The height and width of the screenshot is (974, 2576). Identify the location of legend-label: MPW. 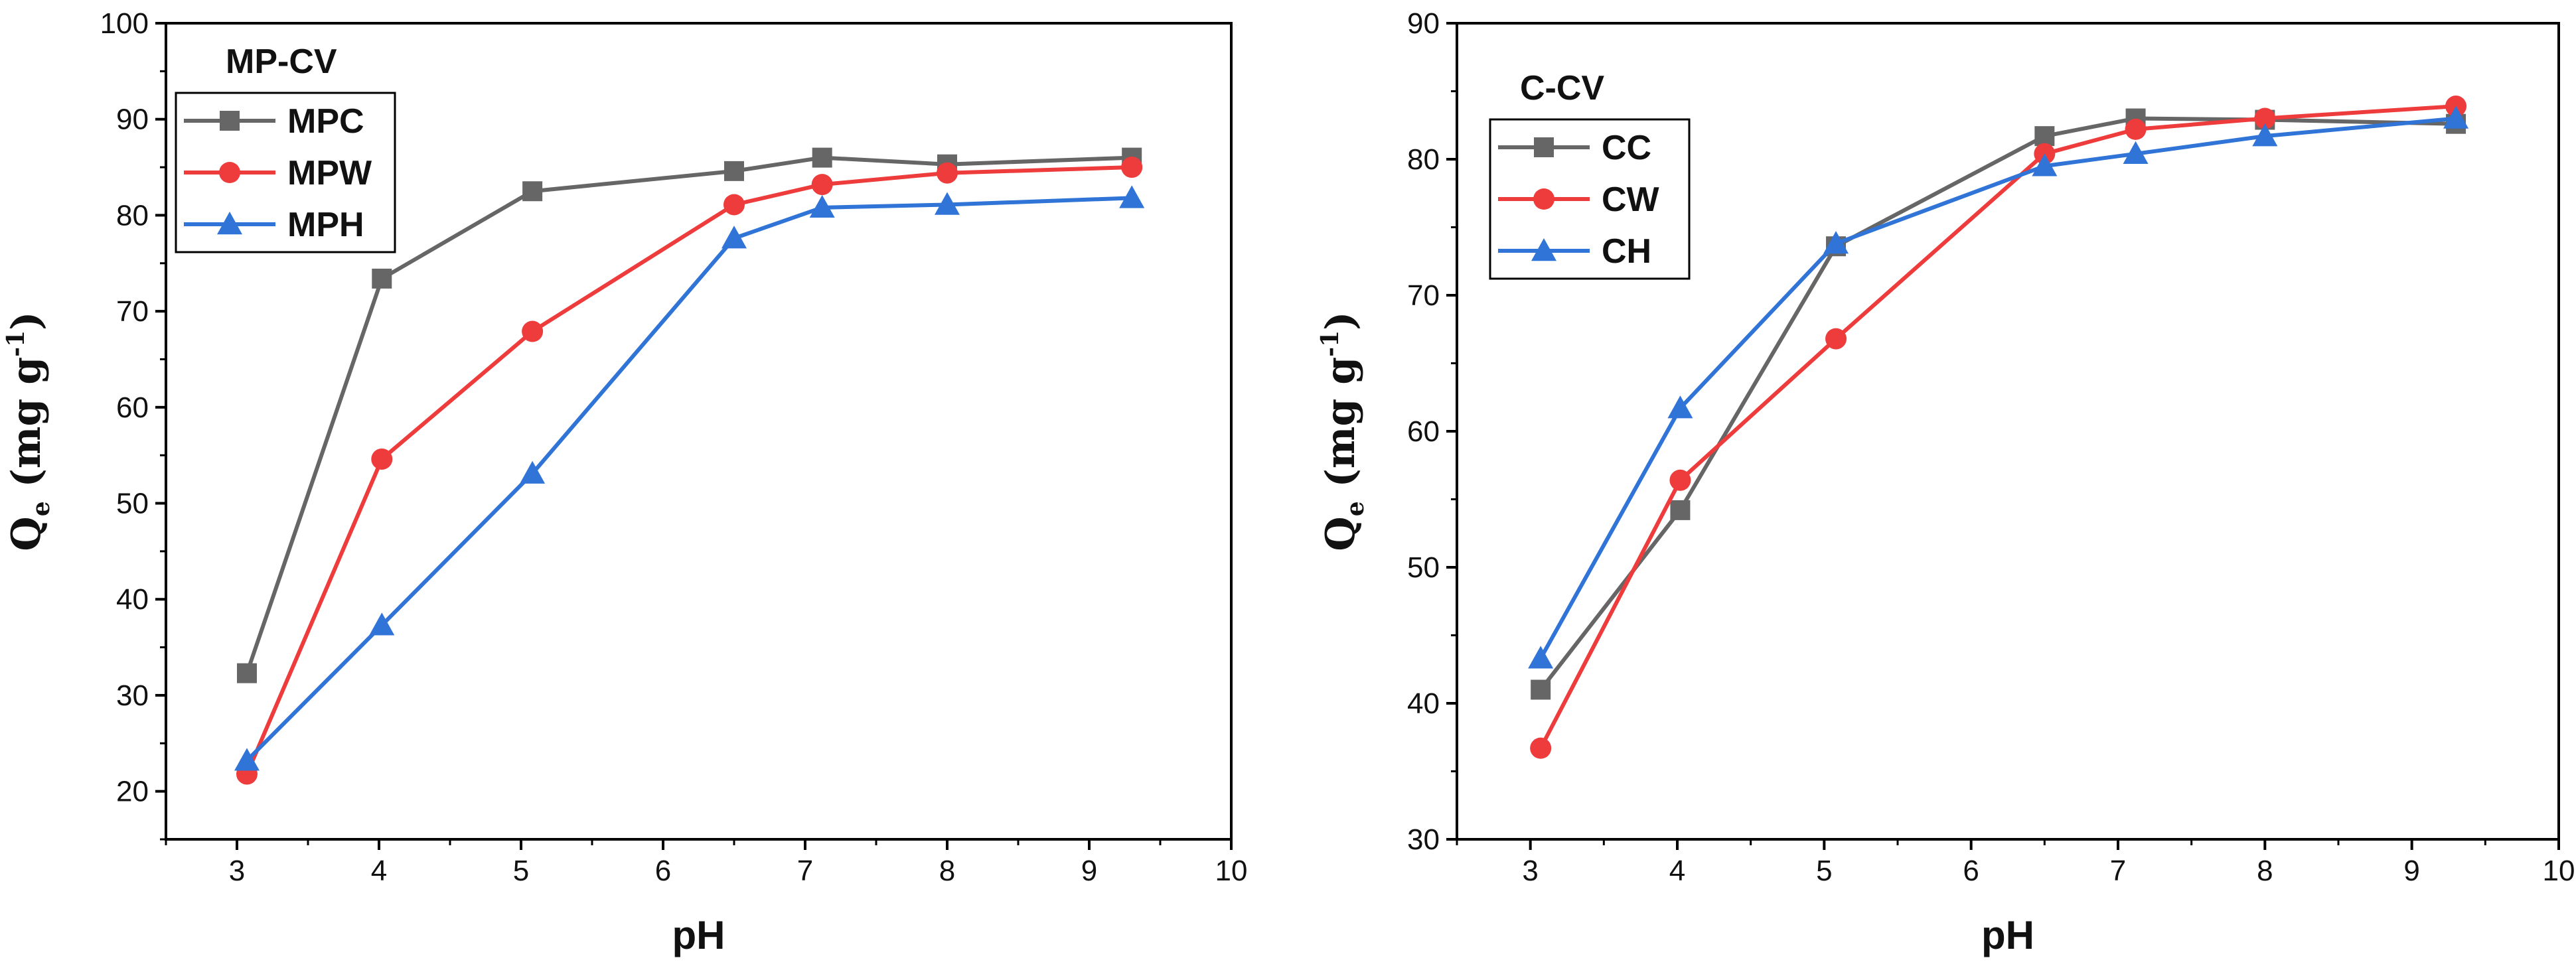
(329, 173).